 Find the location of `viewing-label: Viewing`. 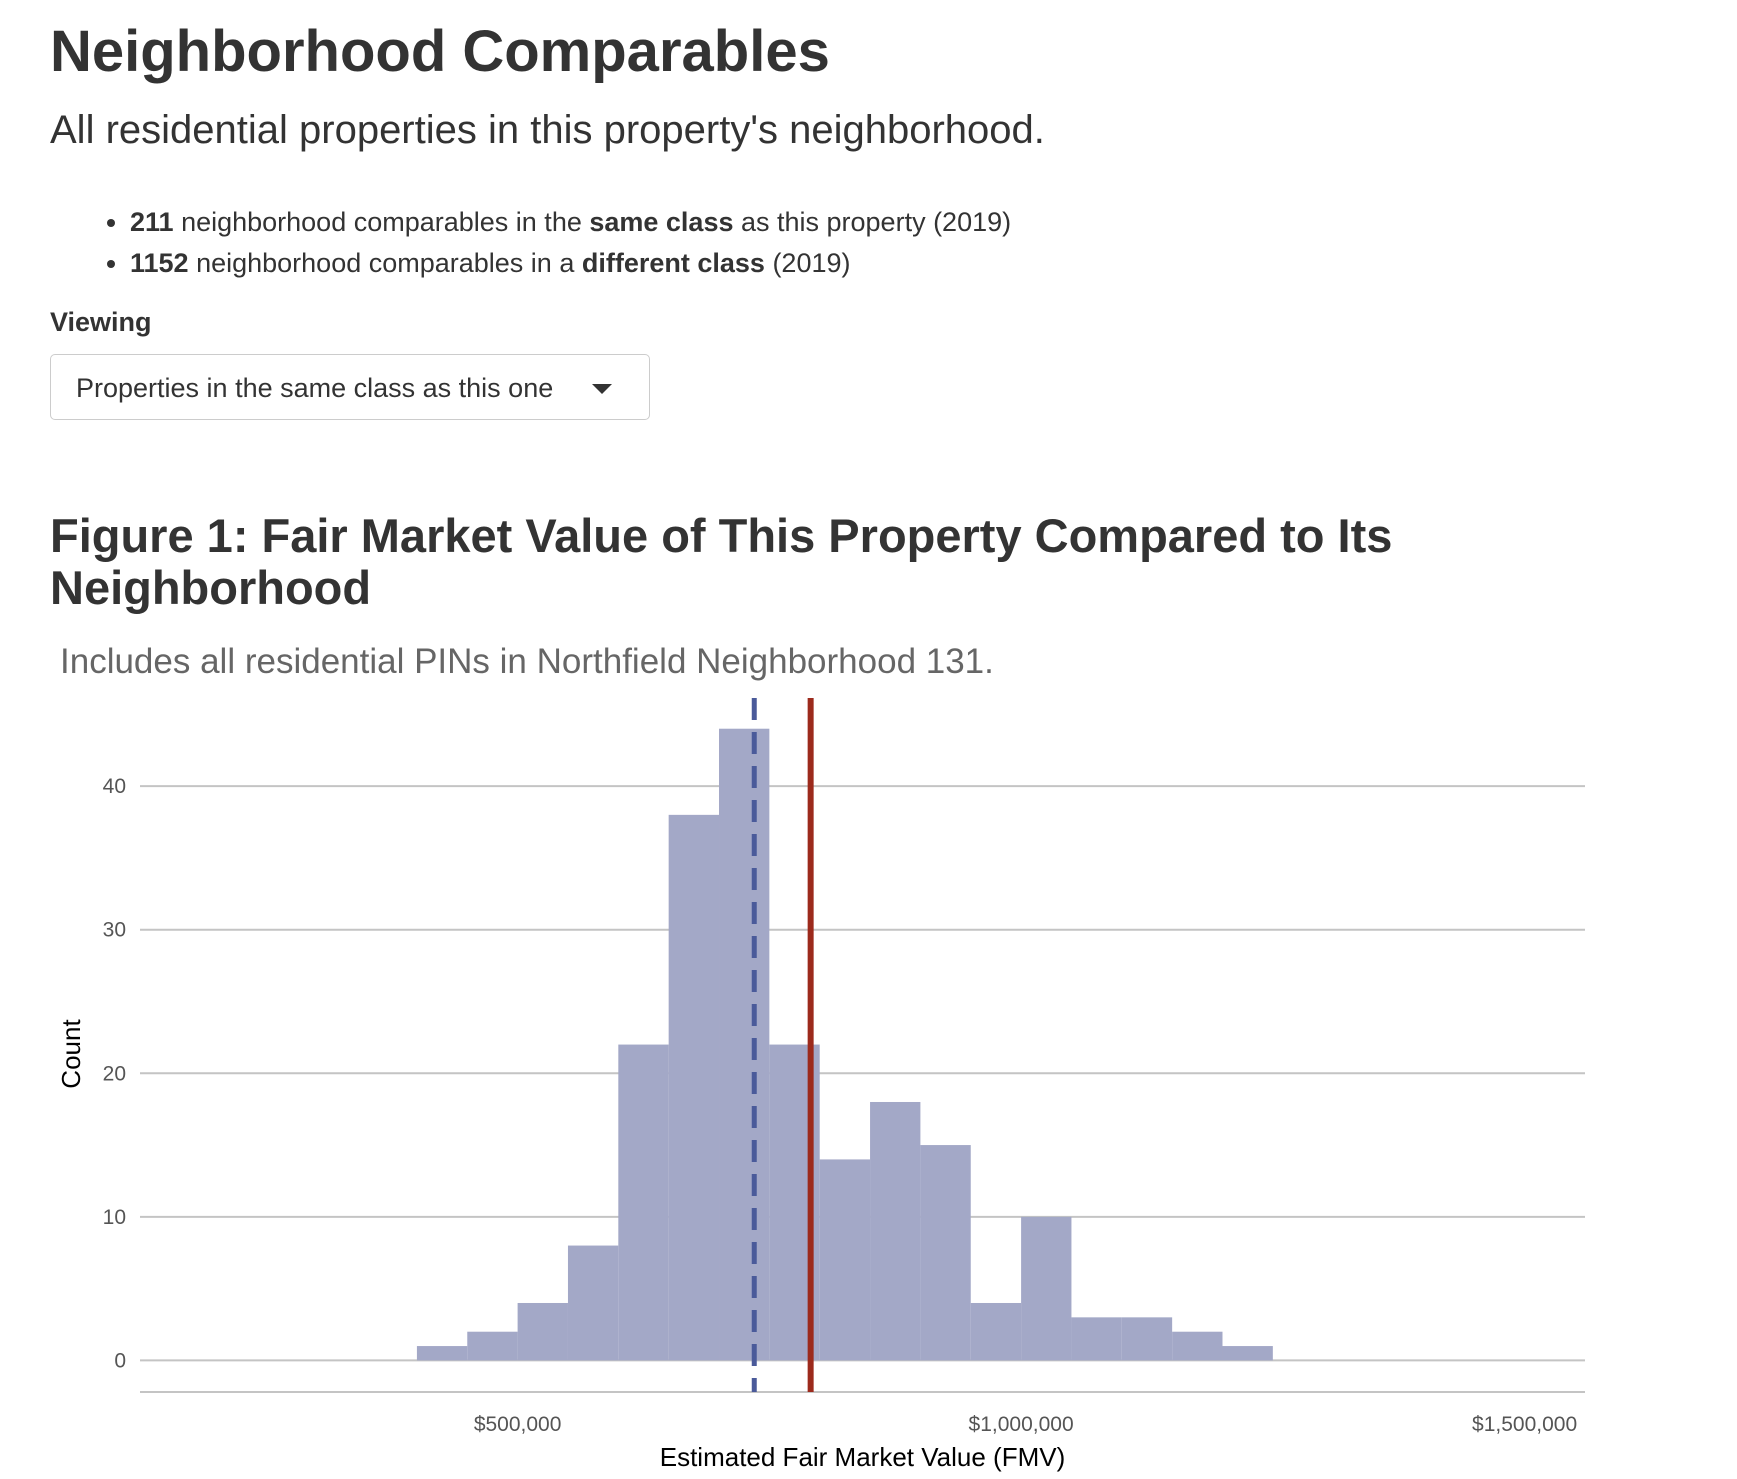

viewing-label: Viewing is located at coordinates (101, 322).